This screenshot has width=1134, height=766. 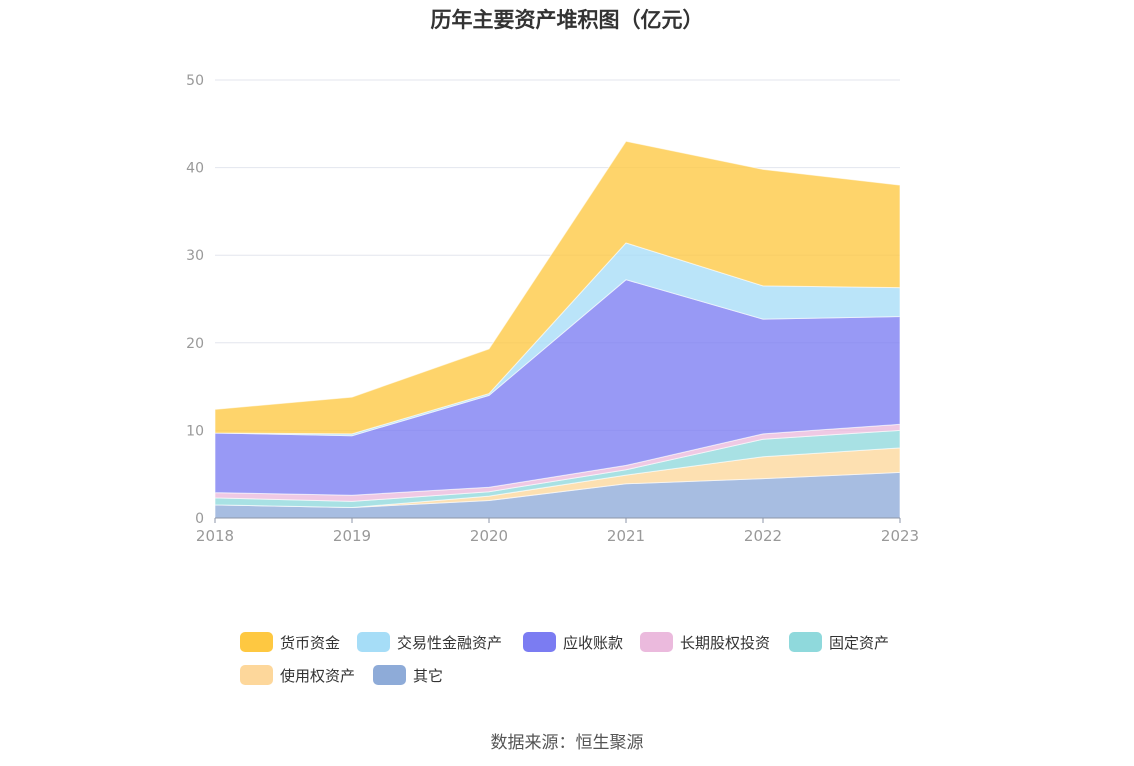 I want to click on y-tick-label: 10, so click(x=195, y=431).